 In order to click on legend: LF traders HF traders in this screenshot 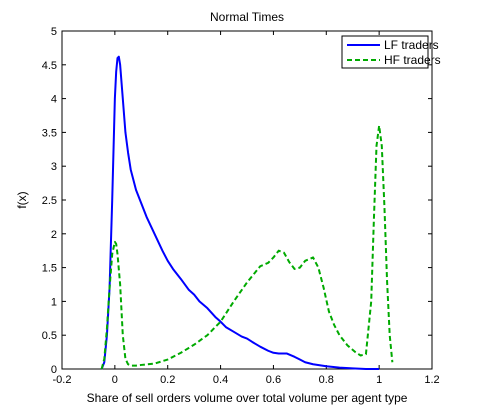, I will do `click(391, 52)`.